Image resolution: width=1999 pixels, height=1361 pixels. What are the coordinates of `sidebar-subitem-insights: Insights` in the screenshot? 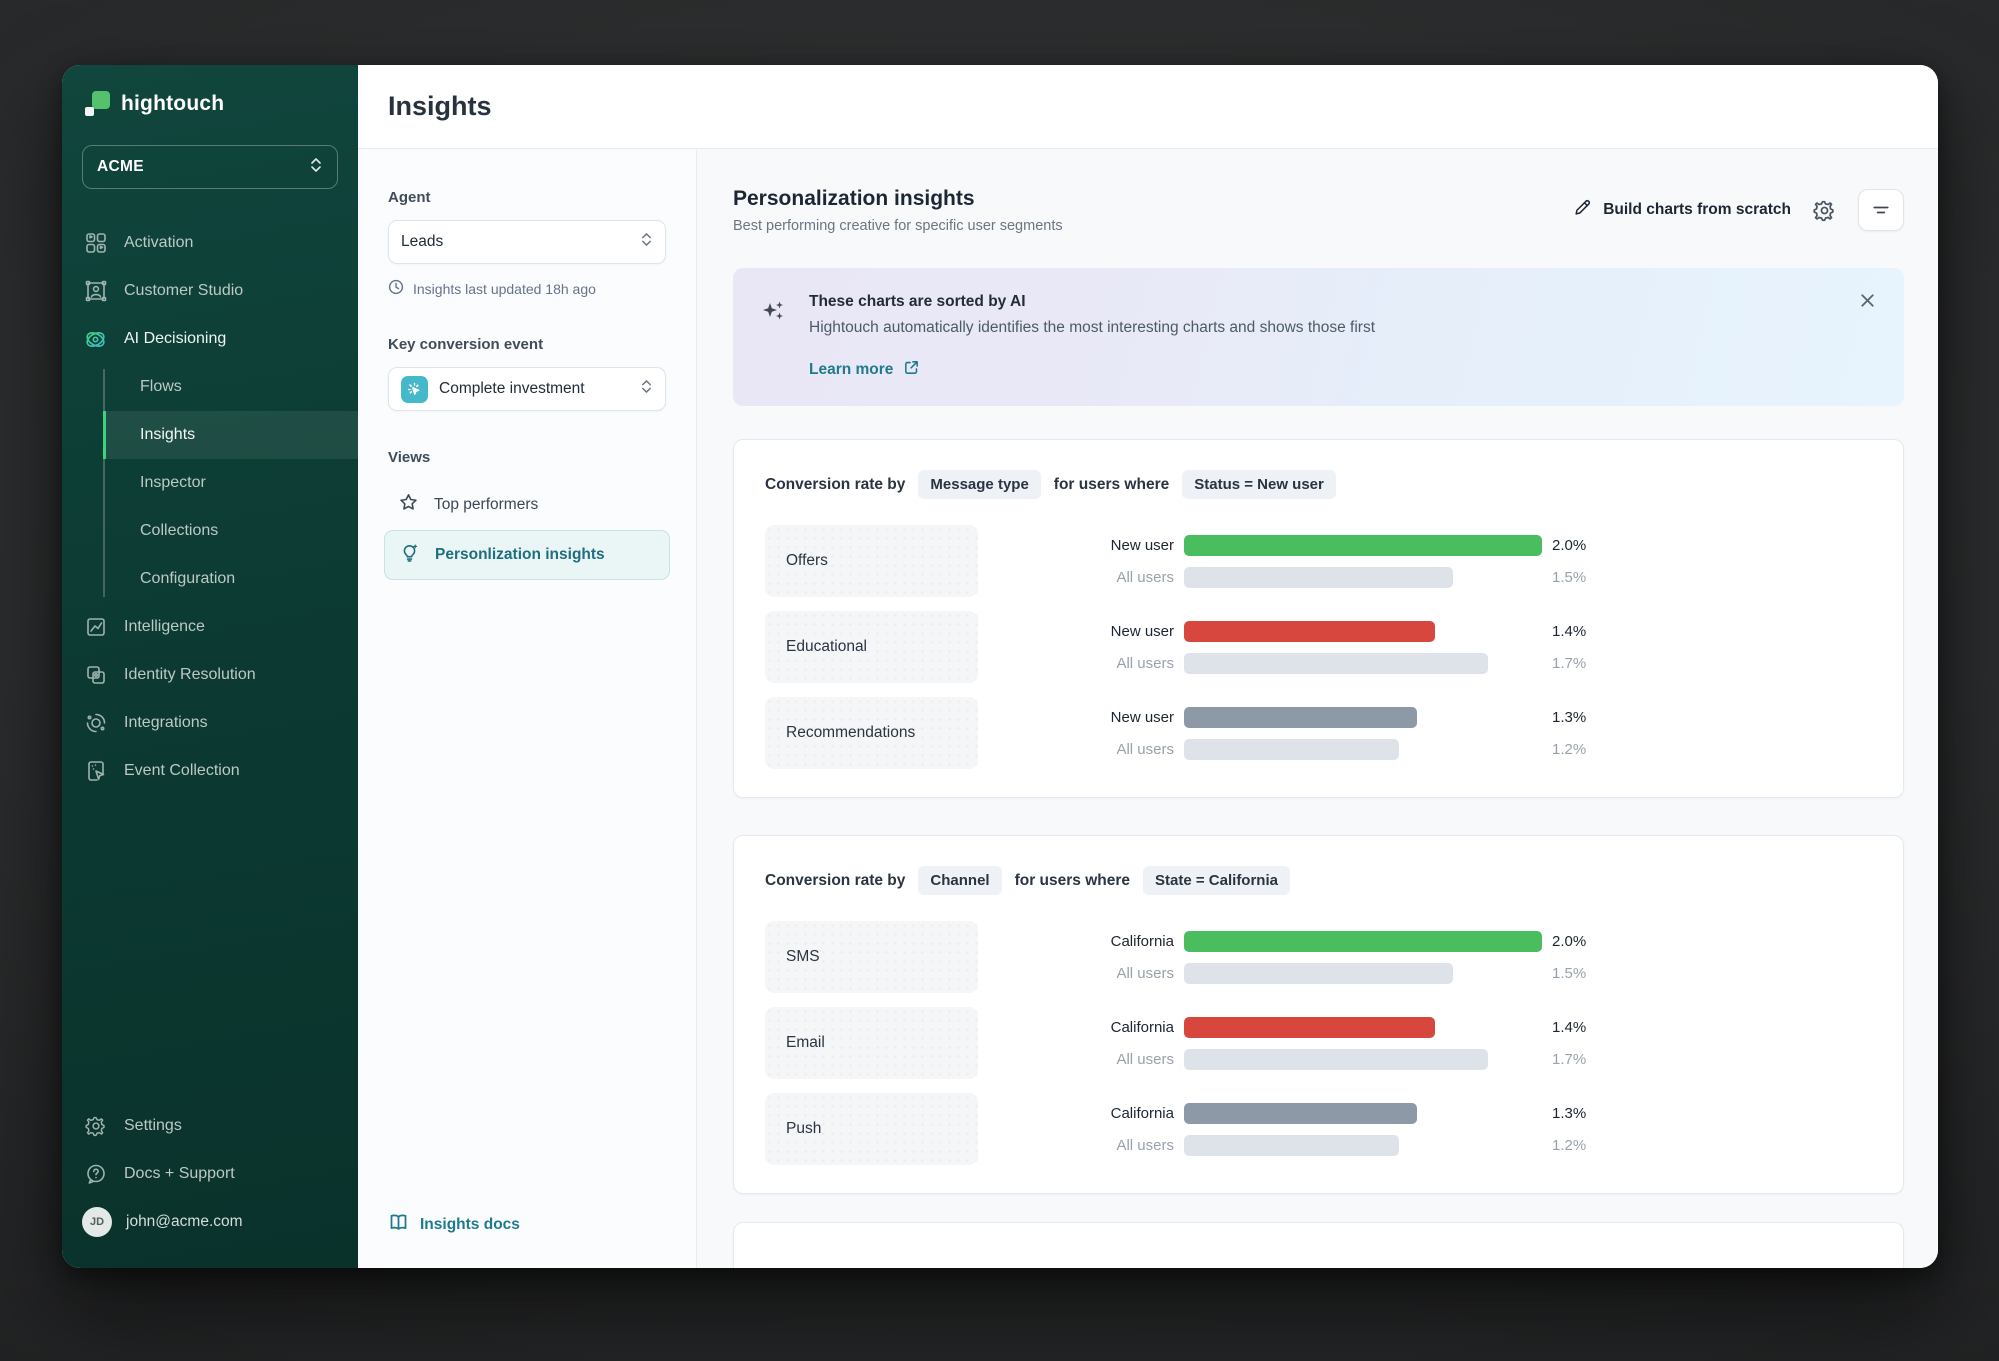 It's located at (230, 435).